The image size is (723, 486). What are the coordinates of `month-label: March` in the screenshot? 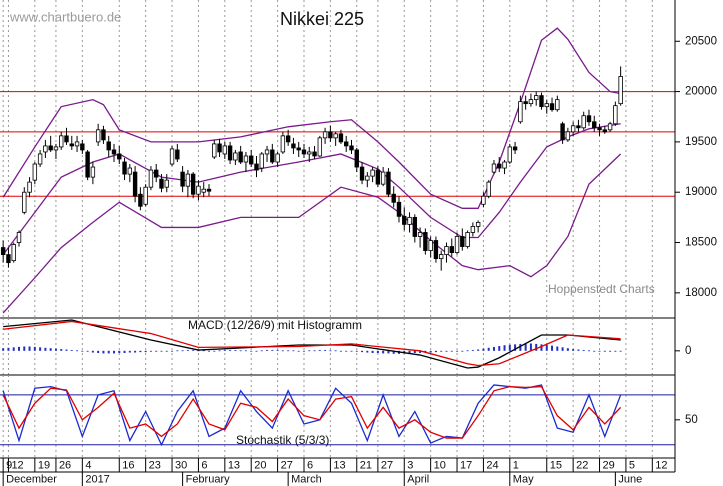 It's located at (306, 479).